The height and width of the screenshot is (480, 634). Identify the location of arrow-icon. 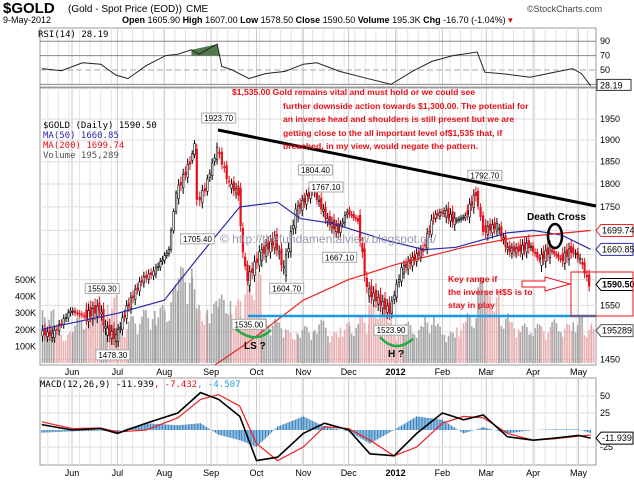
(546, 284).